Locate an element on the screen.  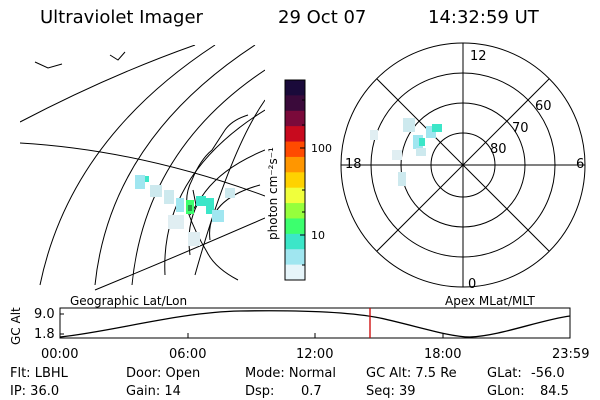
status-gc-alt: GC Alt: 7.5 Re is located at coordinates (411, 373).